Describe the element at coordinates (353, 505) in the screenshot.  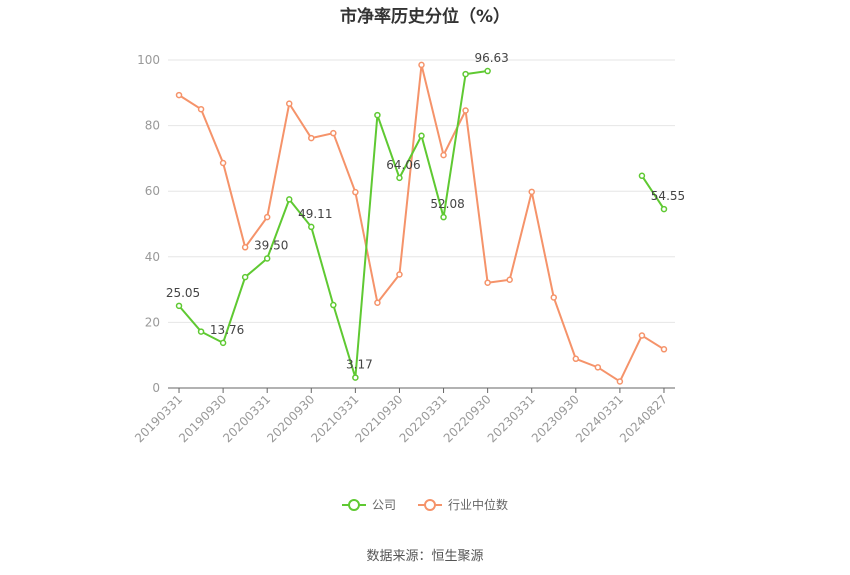
I see `legend-marker-company` at that location.